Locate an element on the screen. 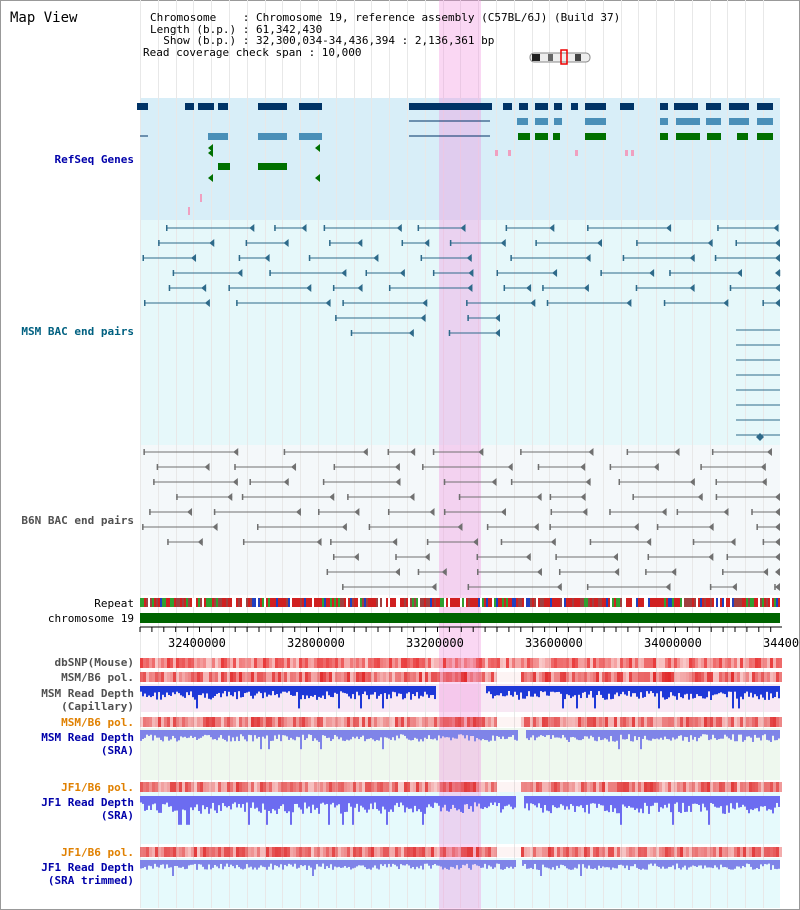 The image size is (800, 910). jf1-b6-pol-label-2: JF1/B6 pol. is located at coordinates (97, 852).